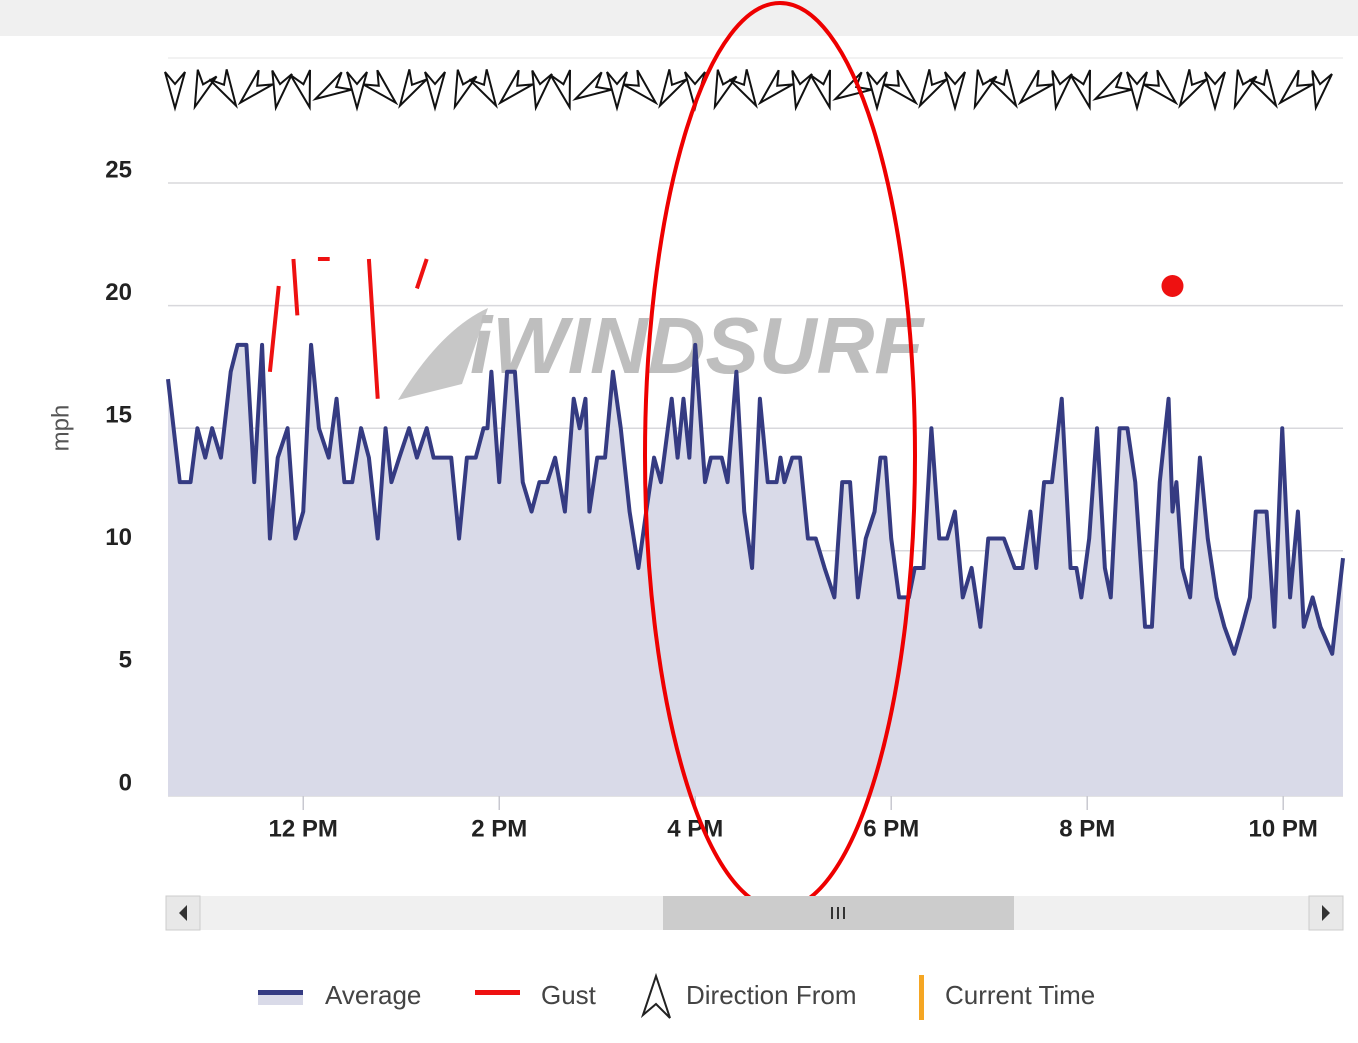 The image size is (1358, 1043). Describe the element at coordinates (921, 997) in the screenshot. I see `legend-current-time-swatch` at that location.